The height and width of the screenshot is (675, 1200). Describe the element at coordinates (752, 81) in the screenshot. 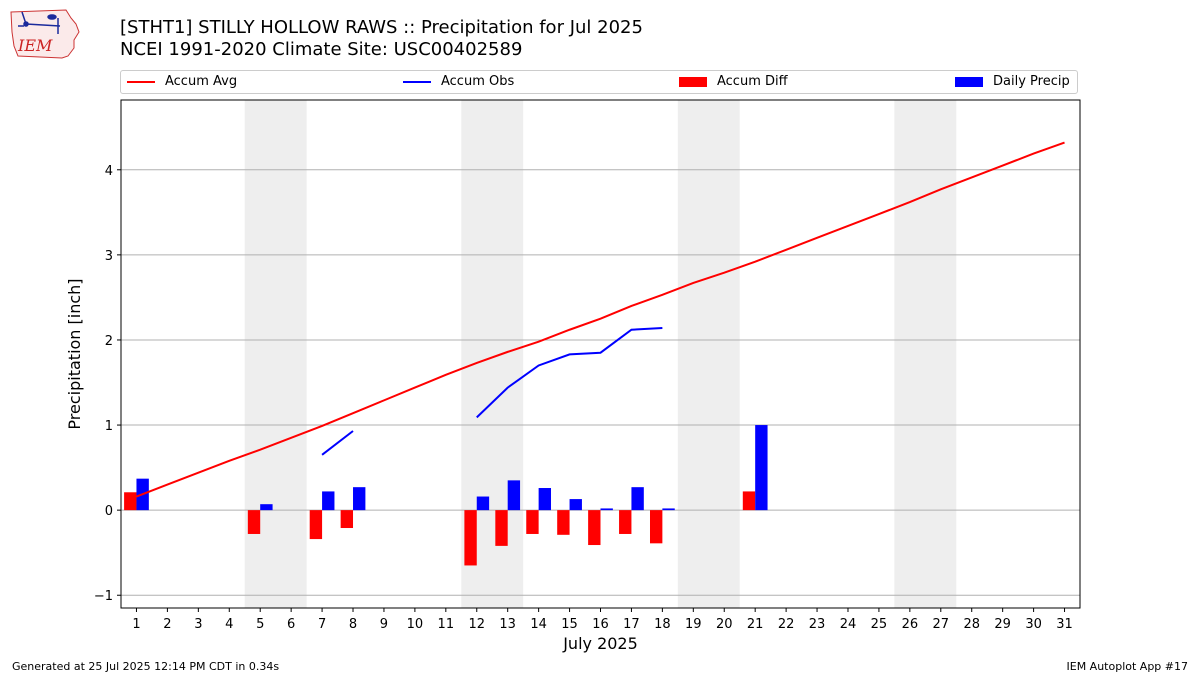

I see `legend-label-accum-diff: Accum Diff` at that location.